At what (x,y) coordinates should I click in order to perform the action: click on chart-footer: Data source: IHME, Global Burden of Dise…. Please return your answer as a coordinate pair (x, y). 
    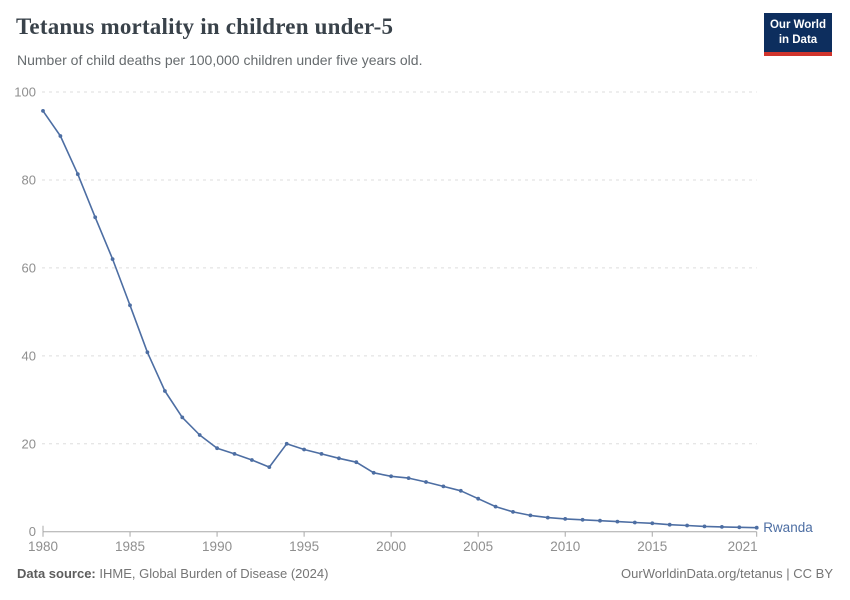
    Looking at the image, I should click on (425, 573).